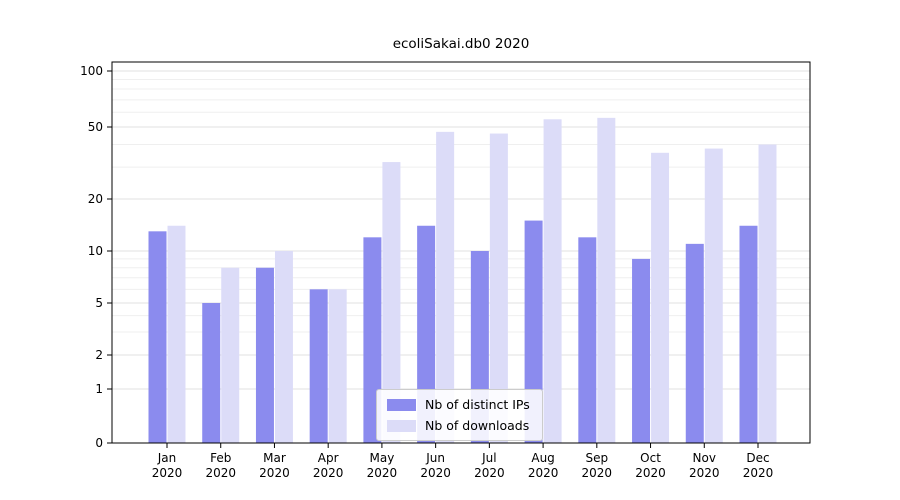 The image size is (900, 500). I want to click on bar-nb-of-distinct-ips-aug, so click(533, 331).